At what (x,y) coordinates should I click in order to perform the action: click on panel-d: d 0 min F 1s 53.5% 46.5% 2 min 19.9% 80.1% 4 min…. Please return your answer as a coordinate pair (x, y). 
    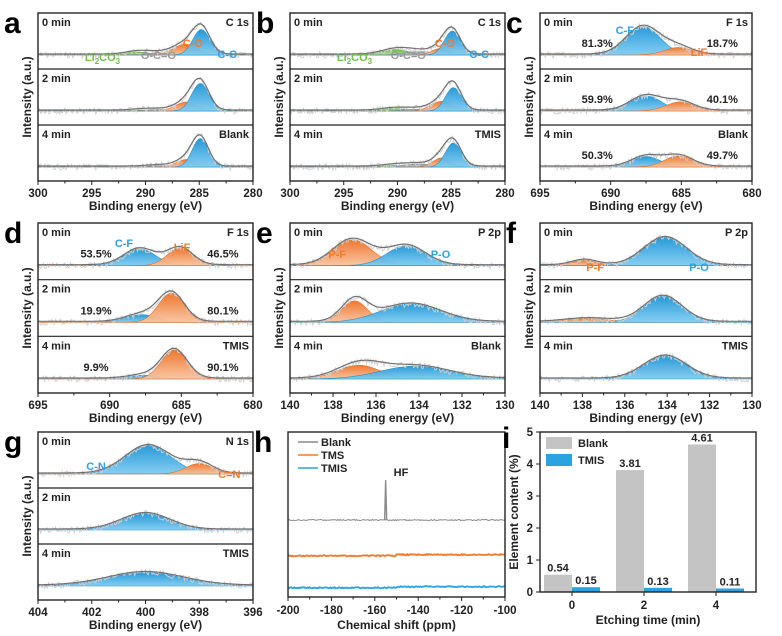
    Looking at the image, I should click on (133, 321).